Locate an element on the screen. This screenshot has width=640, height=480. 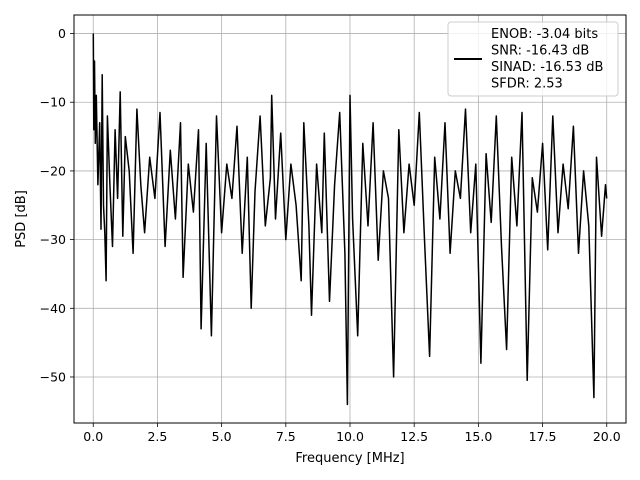
legend-snr: SNR: -16.43 dB is located at coordinates (540, 51).